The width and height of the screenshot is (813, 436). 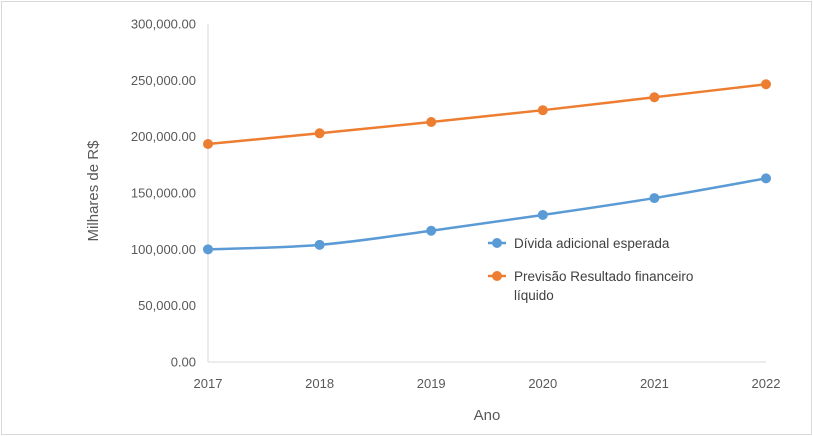 What do you see at coordinates (183, 362) in the screenshot?
I see `y-tick-label: 0.00` at bounding box center [183, 362].